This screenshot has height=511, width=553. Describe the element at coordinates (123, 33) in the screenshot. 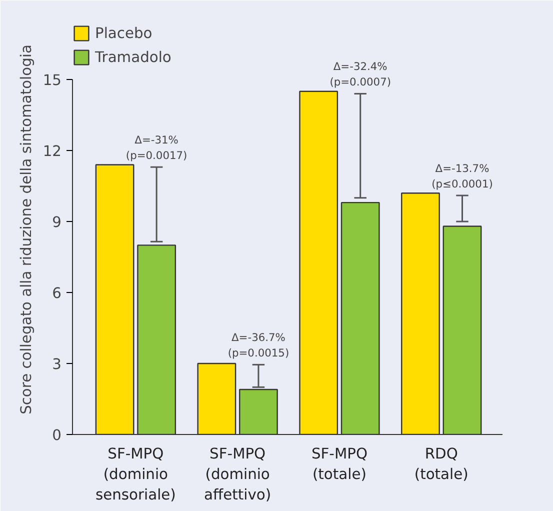

I see `legend-label: Placebo` at that location.